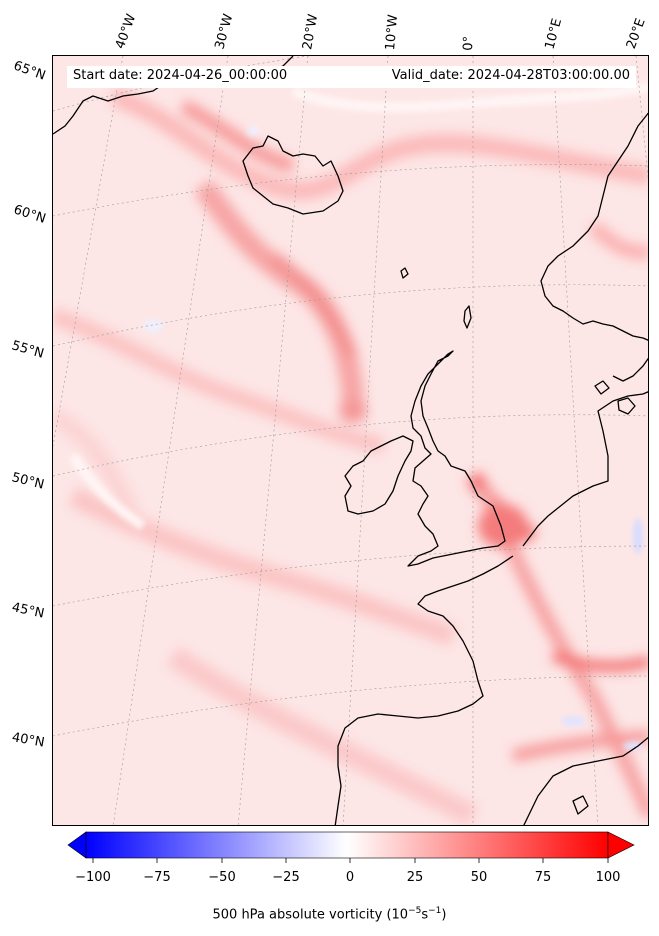 Image resolution: width=659 pixels, height=936 pixels. I want to click on colorbar-tick-label: −25, so click(286, 877).